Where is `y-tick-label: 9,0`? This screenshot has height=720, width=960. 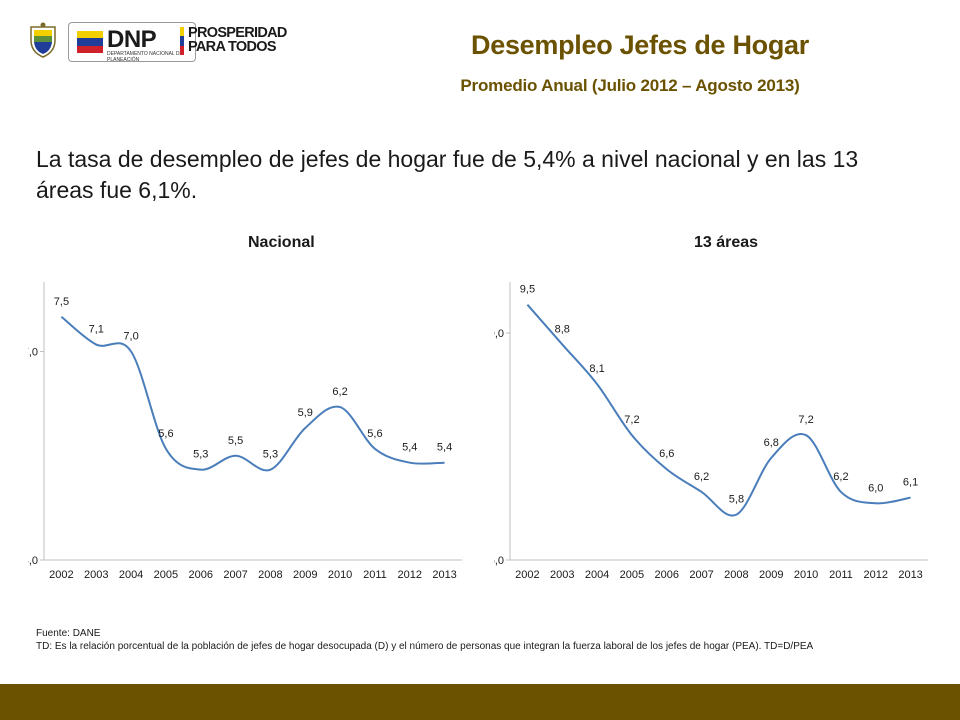 y-tick-label: 9,0 is located at coordinates (499, 334).